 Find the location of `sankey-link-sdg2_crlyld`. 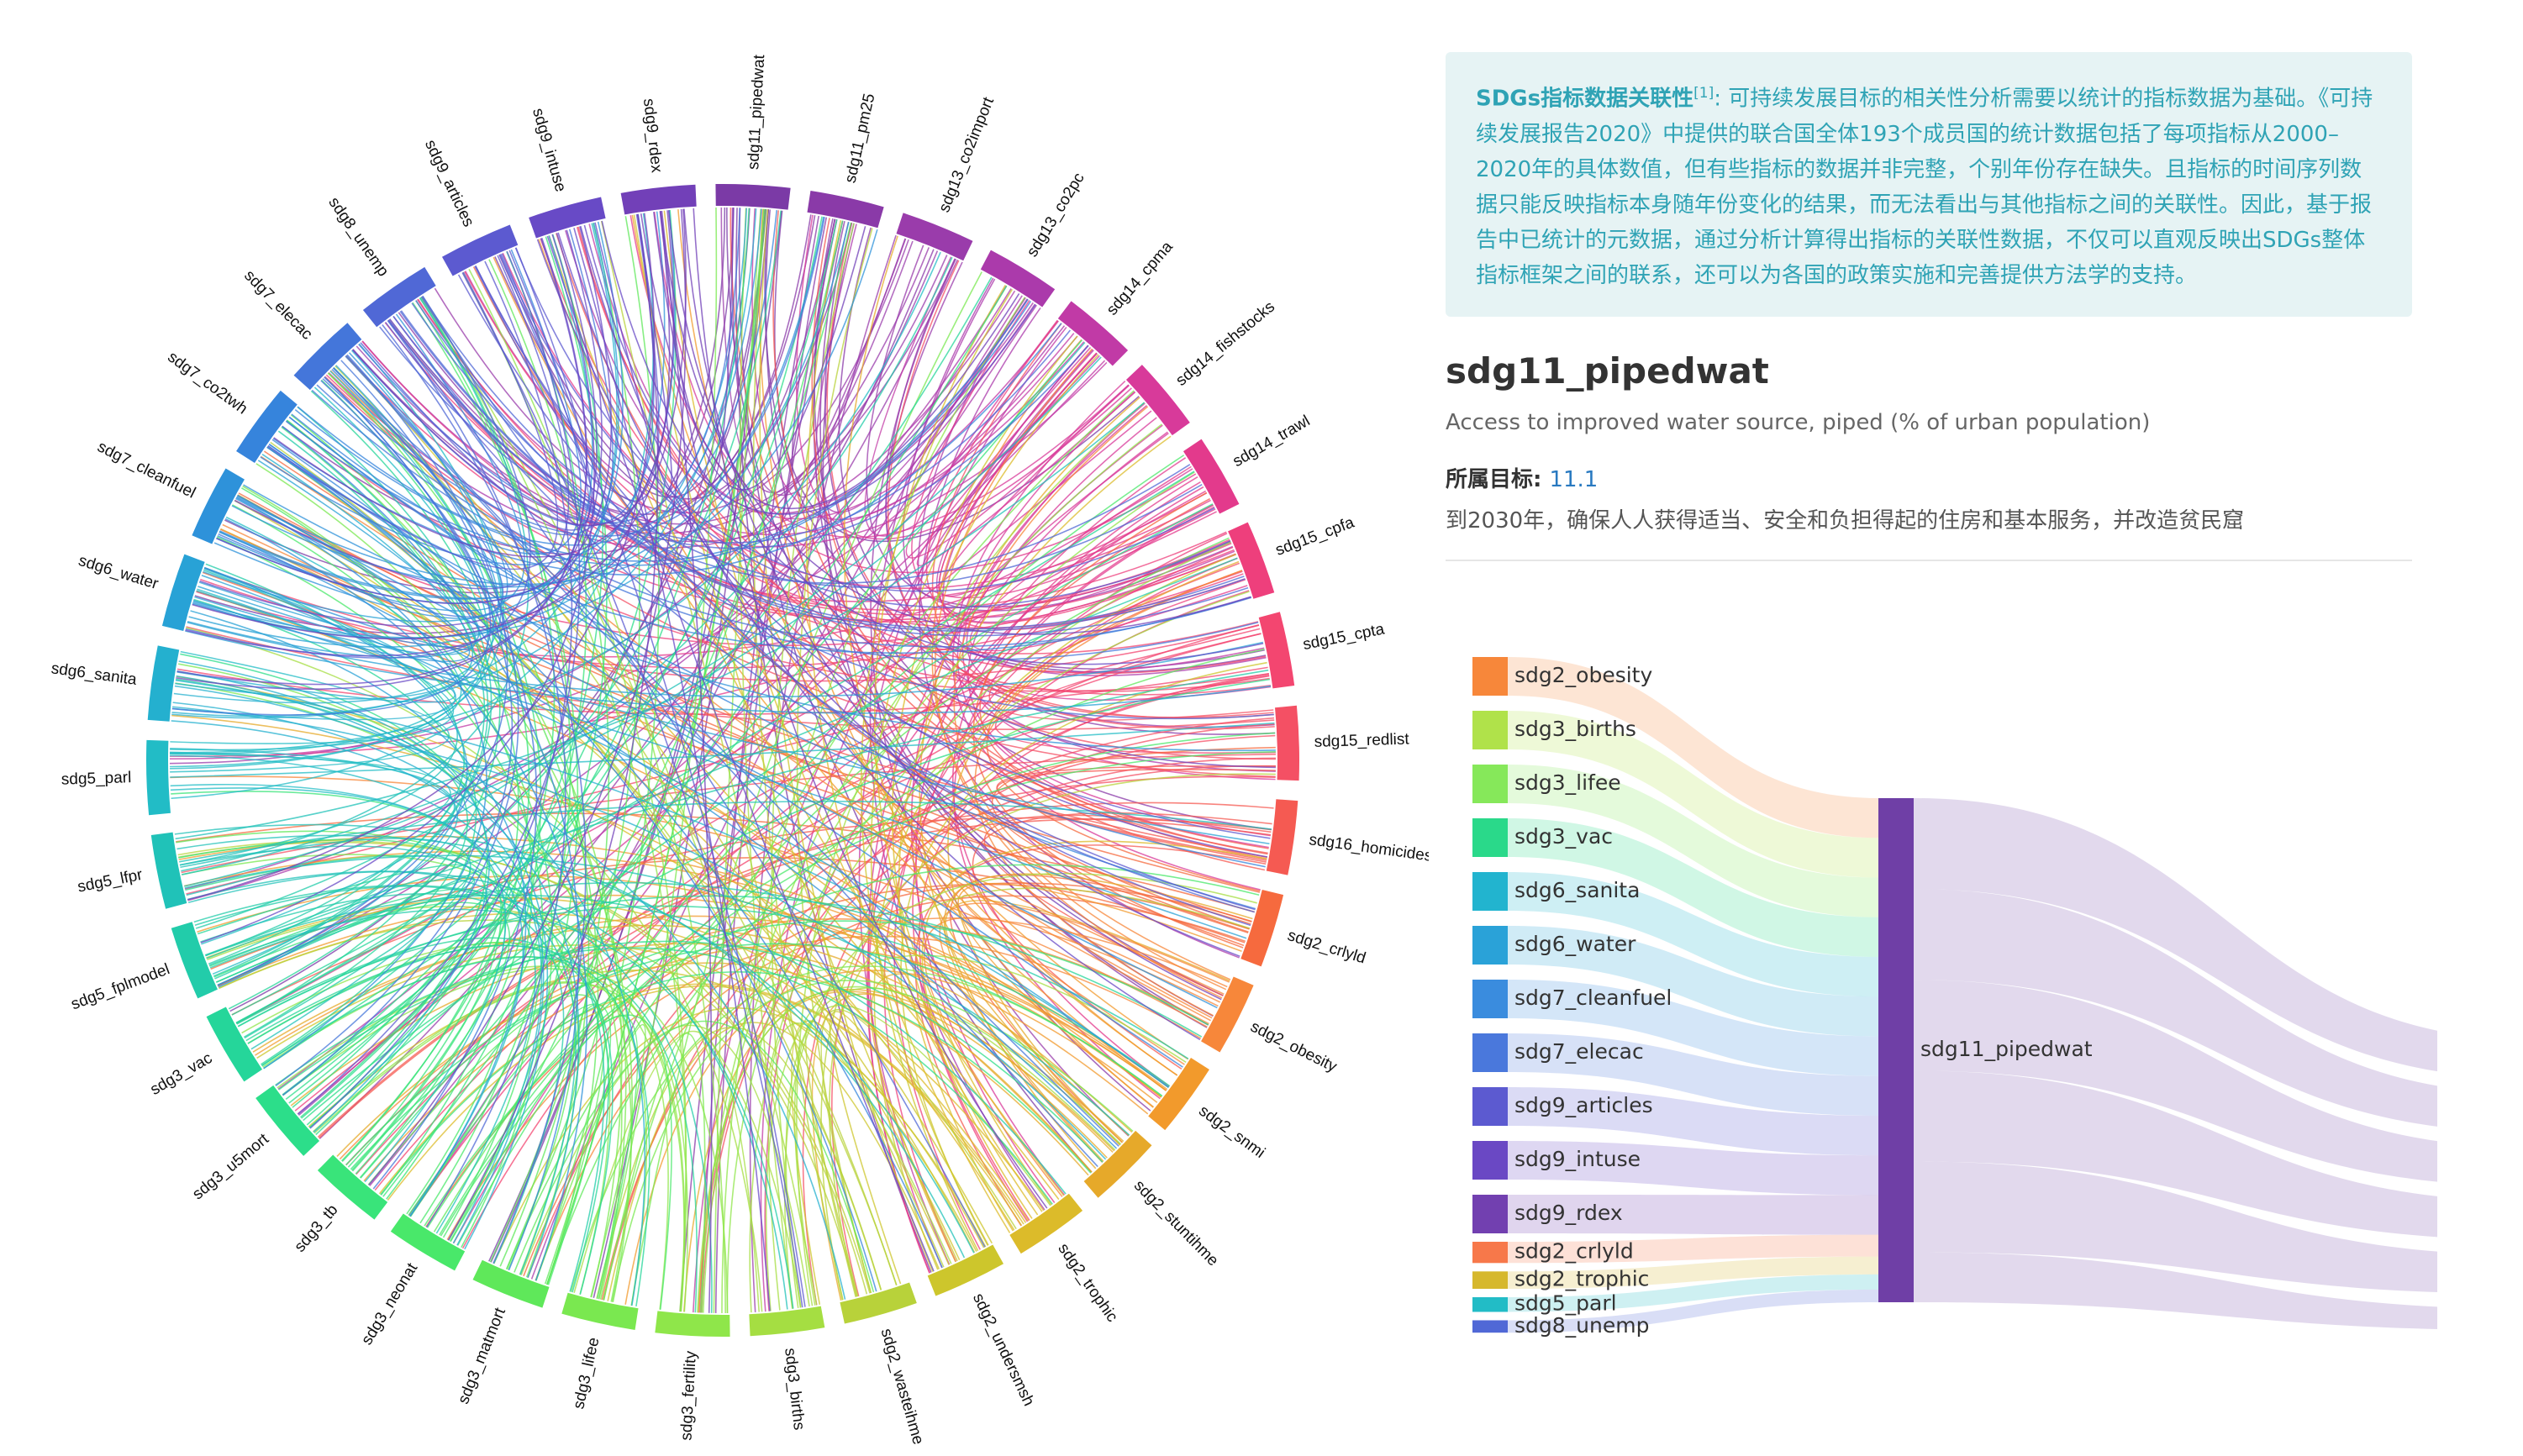

sankey-link-sdg2_crlyld is located at coordinates (1693, 1249).